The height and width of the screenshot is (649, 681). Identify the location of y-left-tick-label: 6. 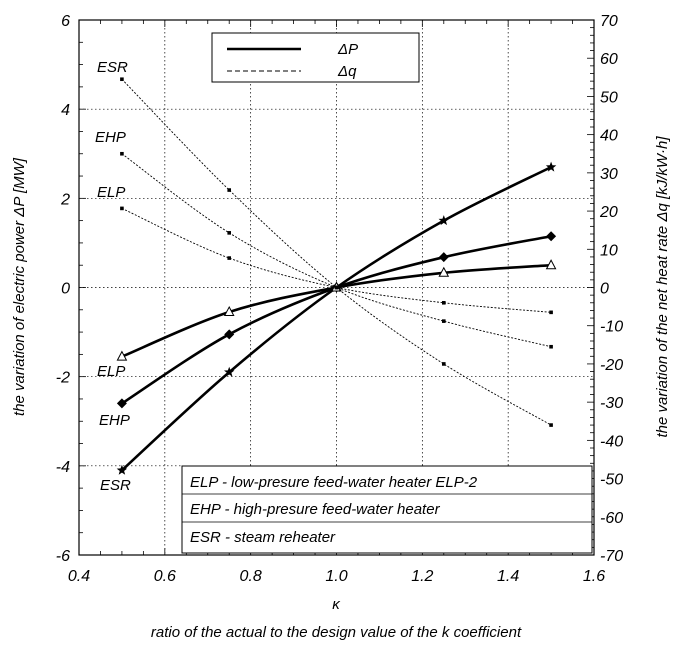
(65, 21).